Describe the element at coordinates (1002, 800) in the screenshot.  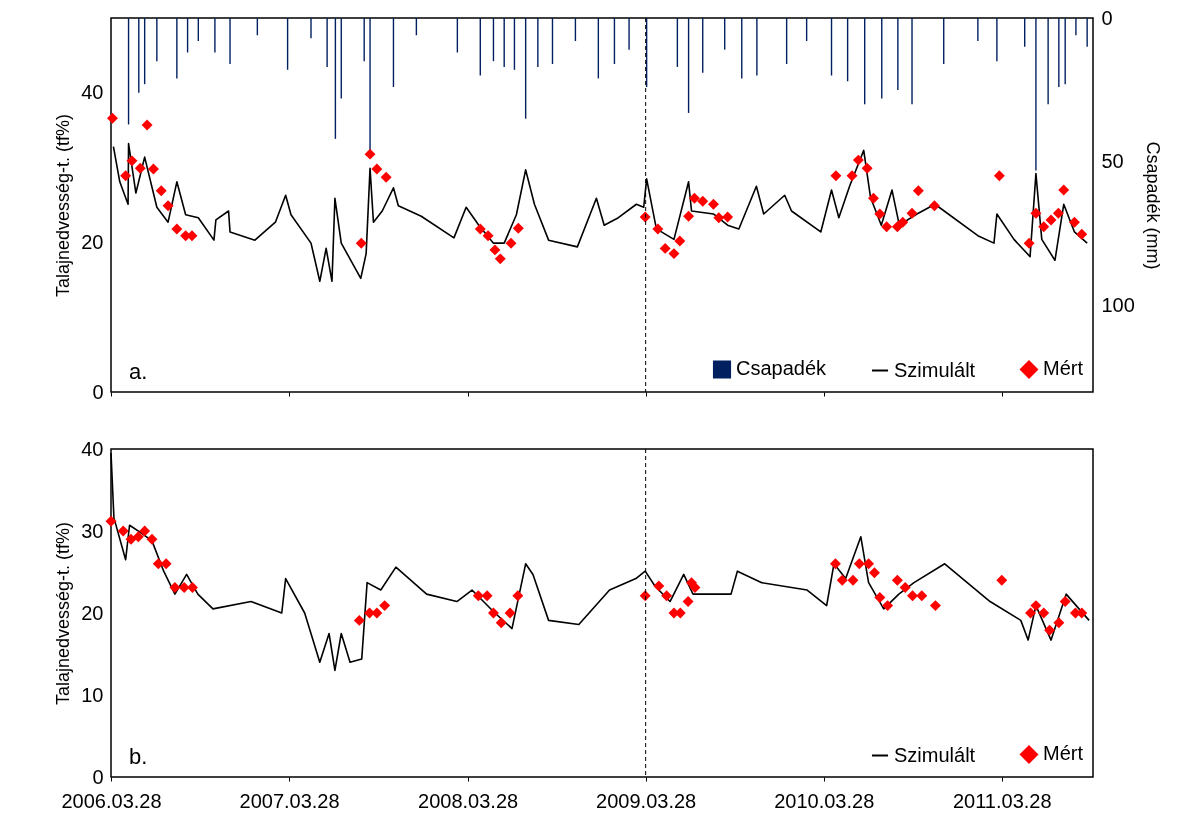
I see `x-tick-label: 2011.03.28` at that location.